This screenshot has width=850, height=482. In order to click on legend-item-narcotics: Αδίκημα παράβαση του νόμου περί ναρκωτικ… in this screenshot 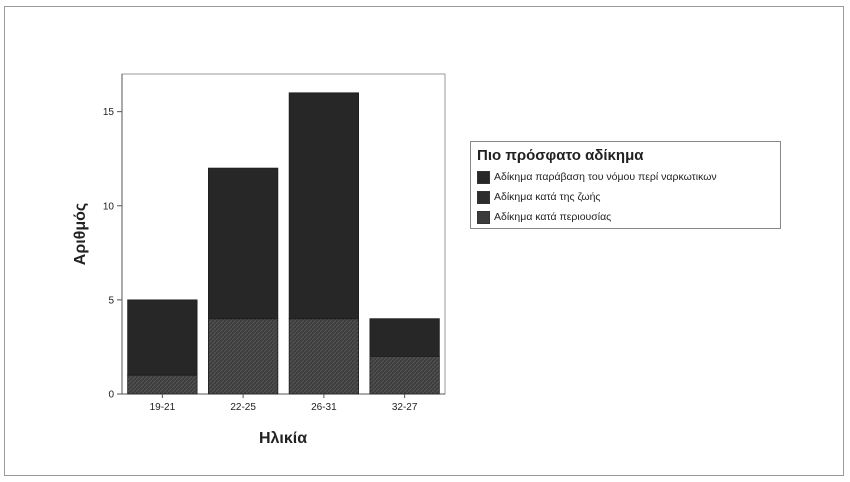, I will do `click(625, 177)`.